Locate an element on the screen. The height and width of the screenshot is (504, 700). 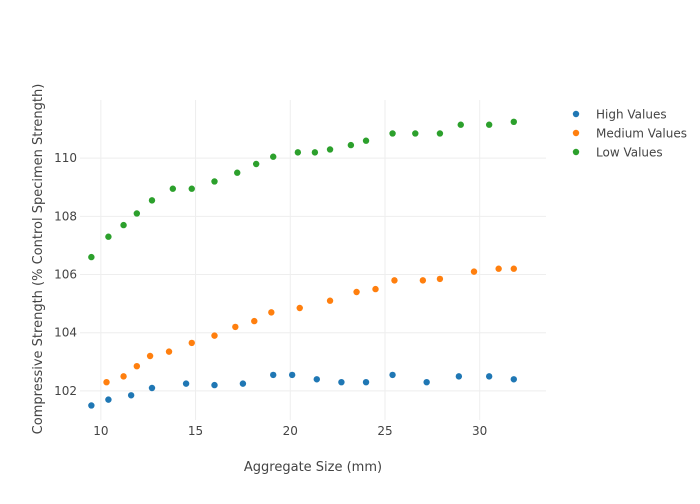
y-tick-label: 110 is located at coordinates (65, 158).